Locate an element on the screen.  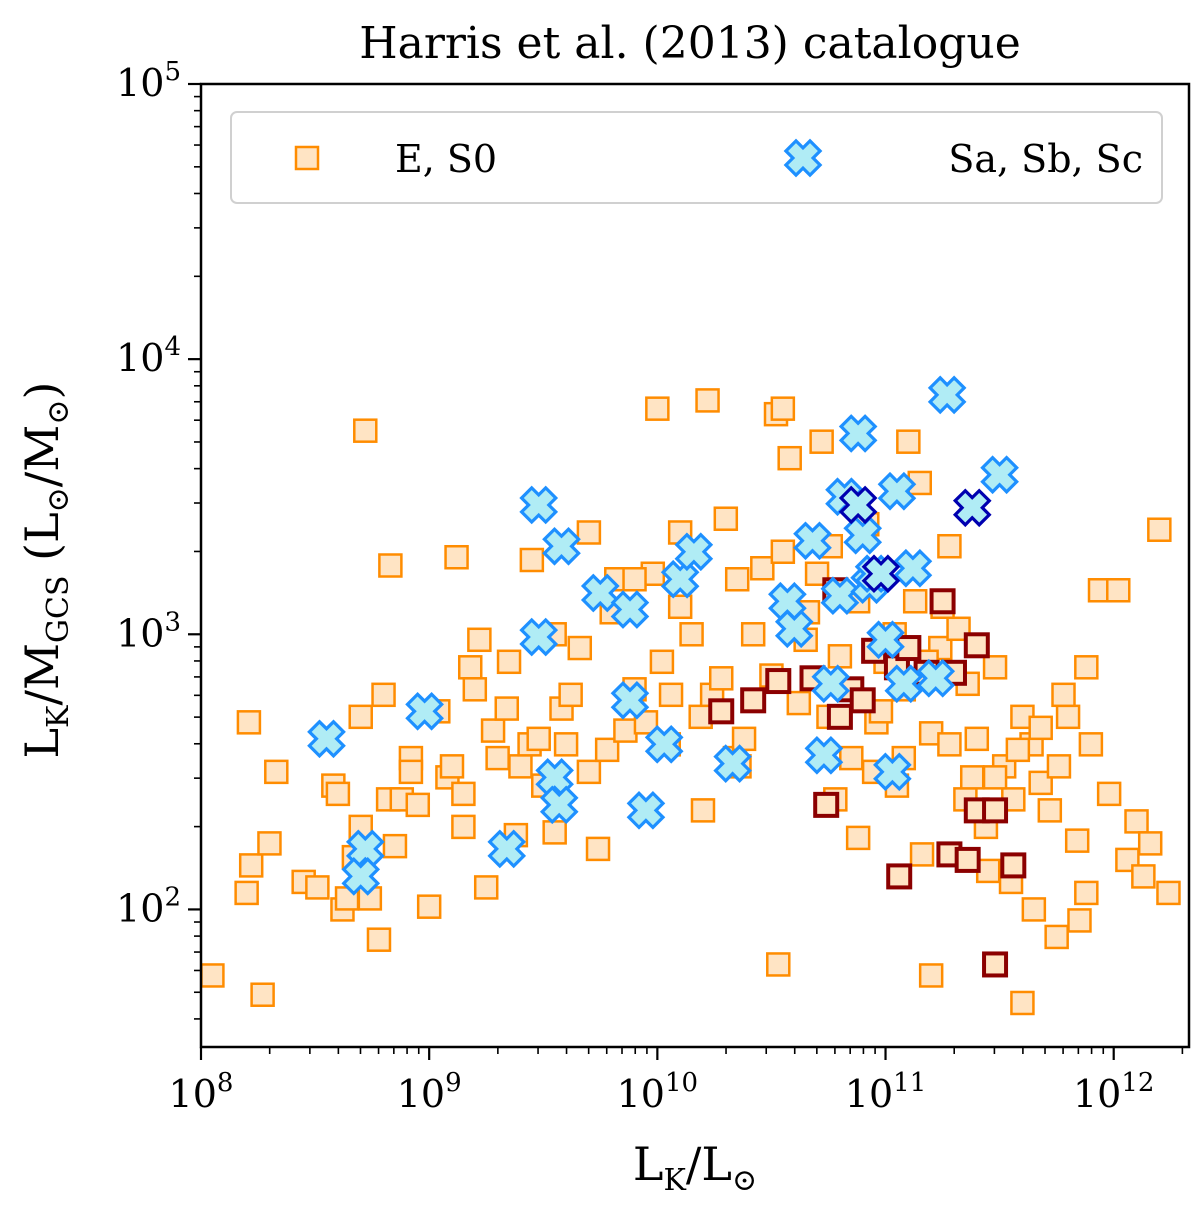
x-tick-label: 109 is located at coordinates (429, 1092).